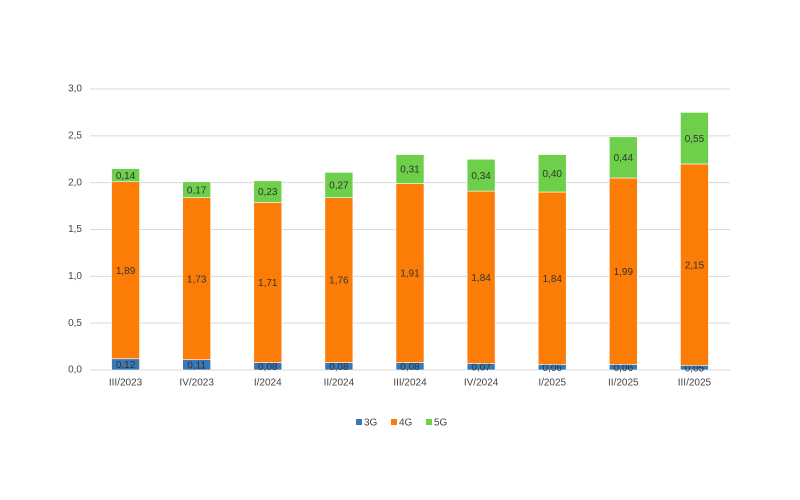  I want to click on data-label: 0,17, so click(197, 190).